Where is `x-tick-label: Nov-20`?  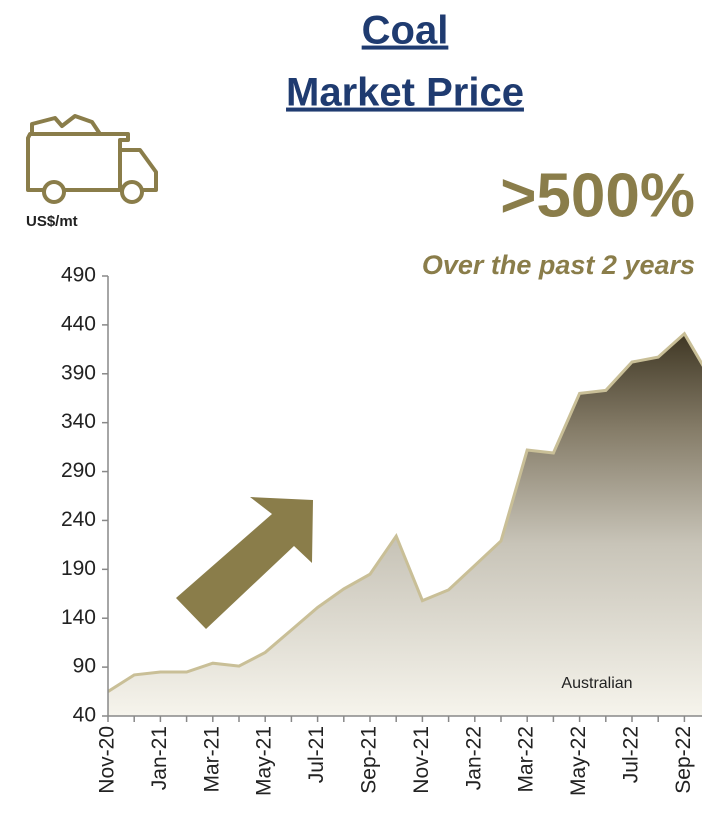
x-tick-label: Nov-20 is located at coordinates (107, 760).